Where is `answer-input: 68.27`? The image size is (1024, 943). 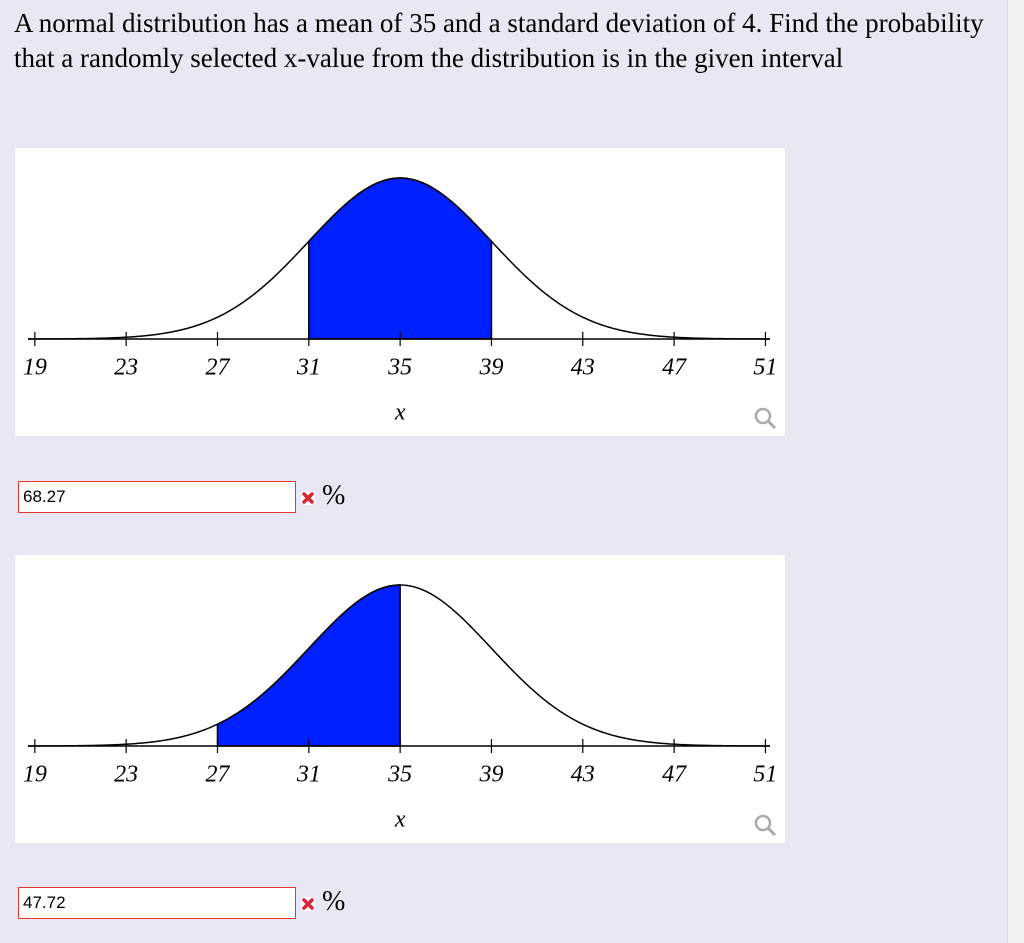
answer-input: 68.27 is located at coordinates (157, 497).